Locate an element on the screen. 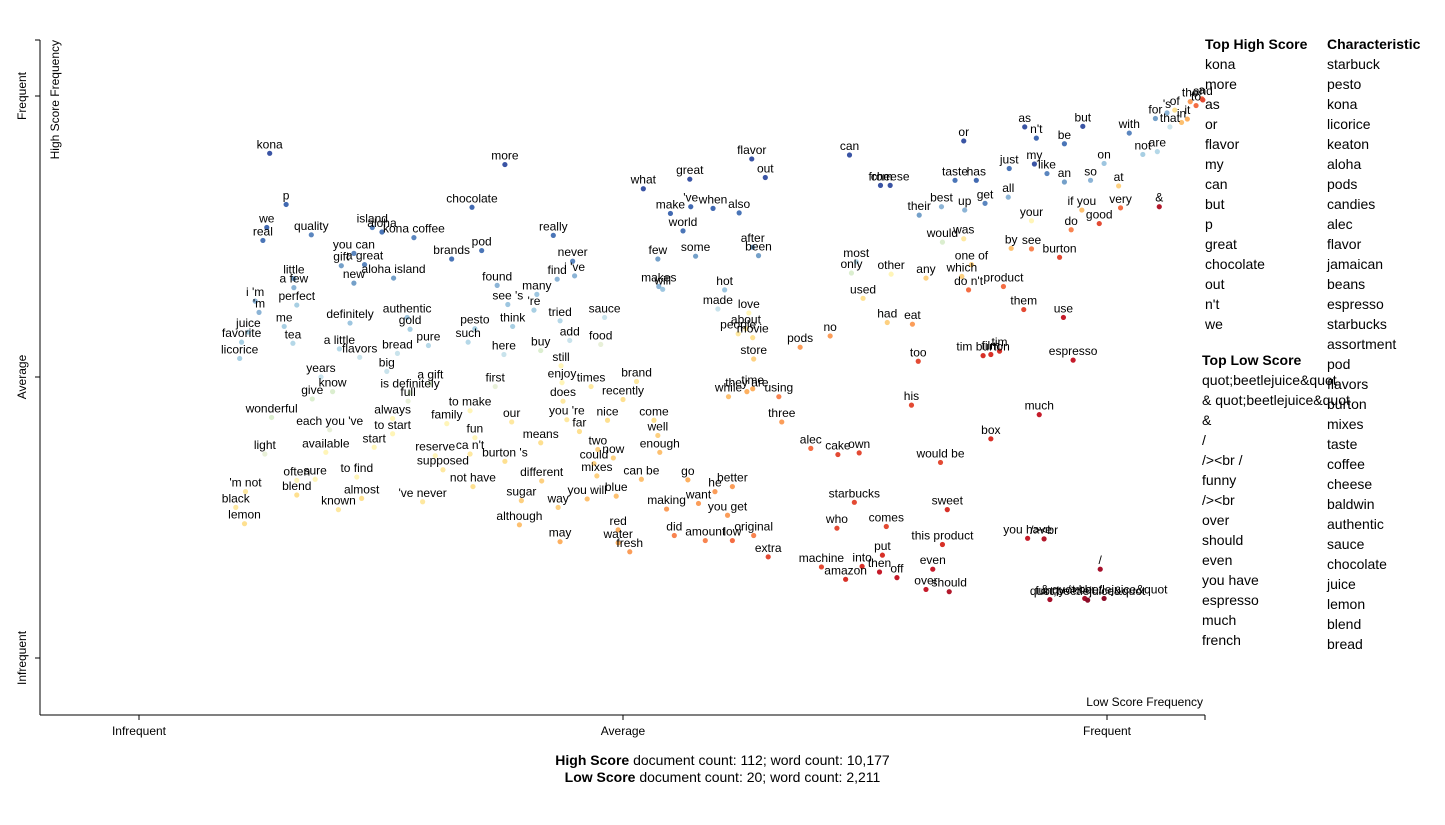 The height and width of the screenshot is (825, 1445). term-list-item: starbuck is located at coordinates (1353, 64).